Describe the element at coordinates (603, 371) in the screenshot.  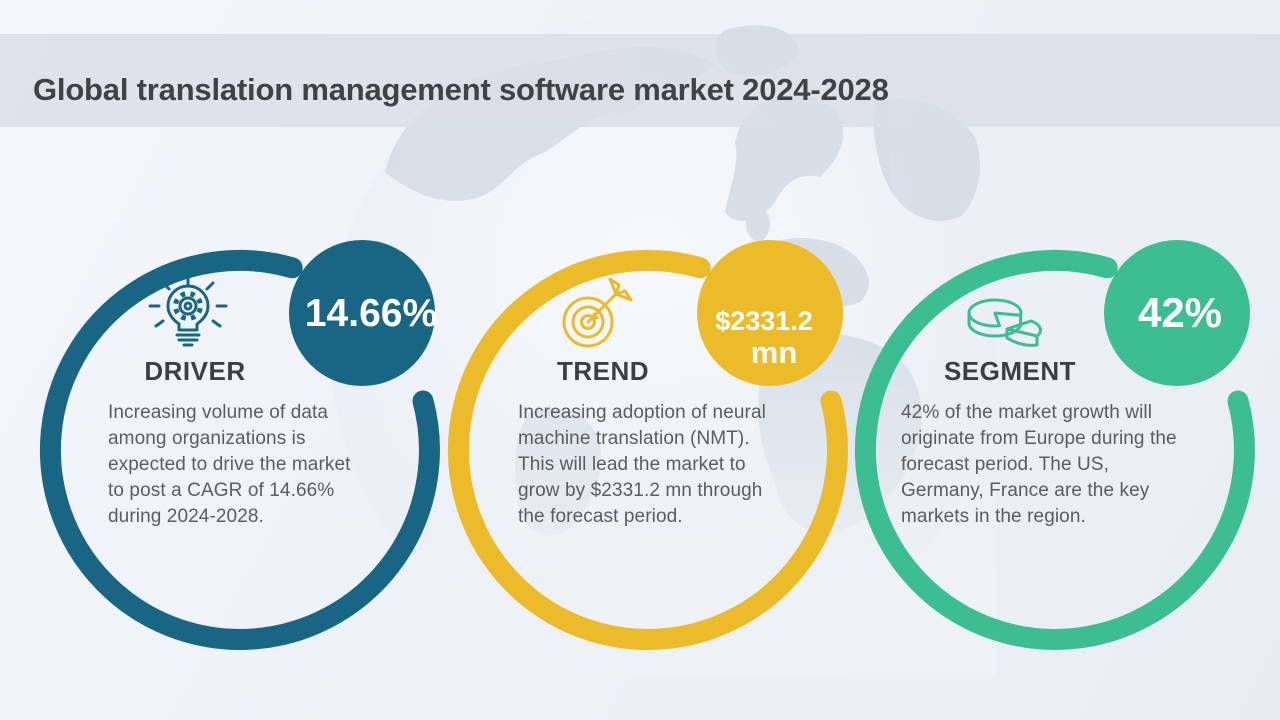
I see `card-heading: TREND` at that location.